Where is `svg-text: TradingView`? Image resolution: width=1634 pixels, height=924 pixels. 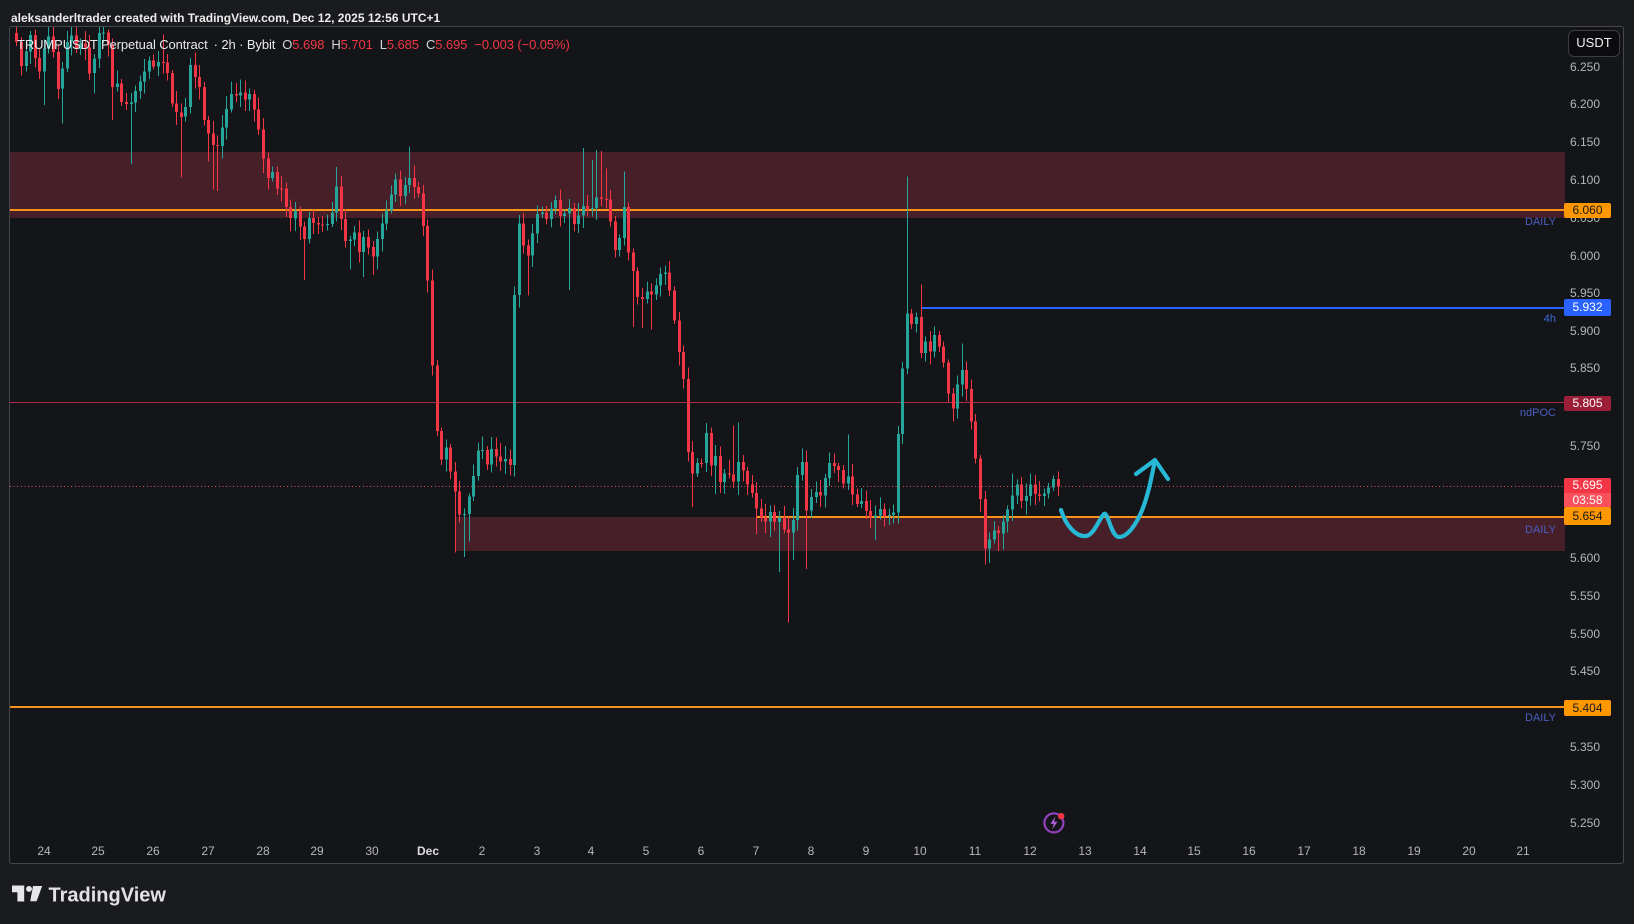 svg-text: TradingView is located at coordinates (108, 896).